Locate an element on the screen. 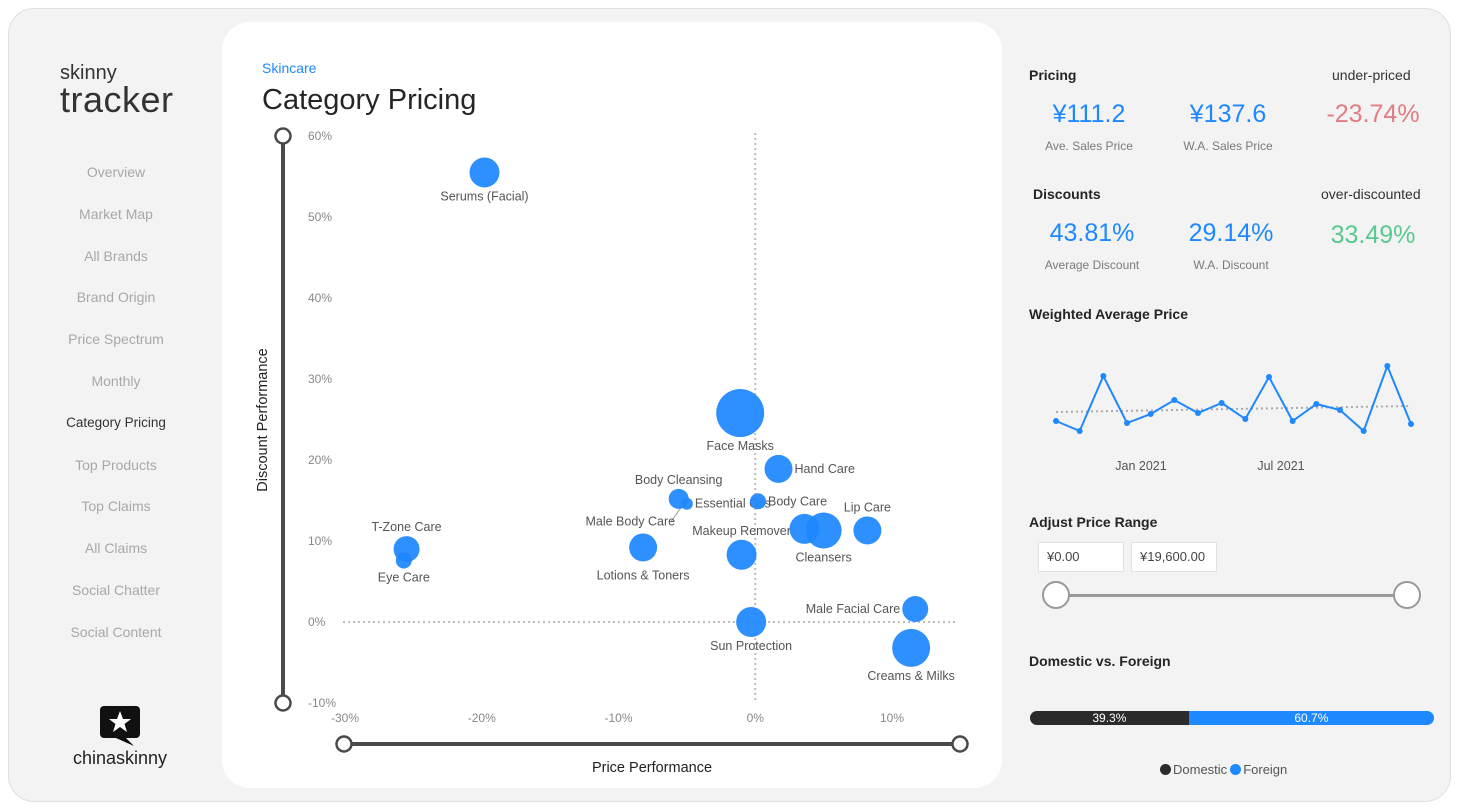 This screenshot has width=1459, height=810. wap-x-label: Jul 2021 is located at coordinates (1280, 466).